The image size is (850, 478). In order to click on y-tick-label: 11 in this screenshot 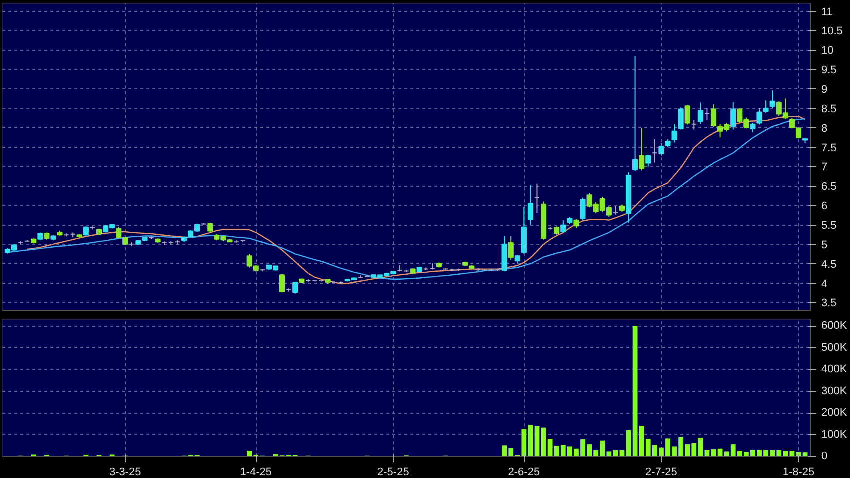, I will do `click(827, 12)`.